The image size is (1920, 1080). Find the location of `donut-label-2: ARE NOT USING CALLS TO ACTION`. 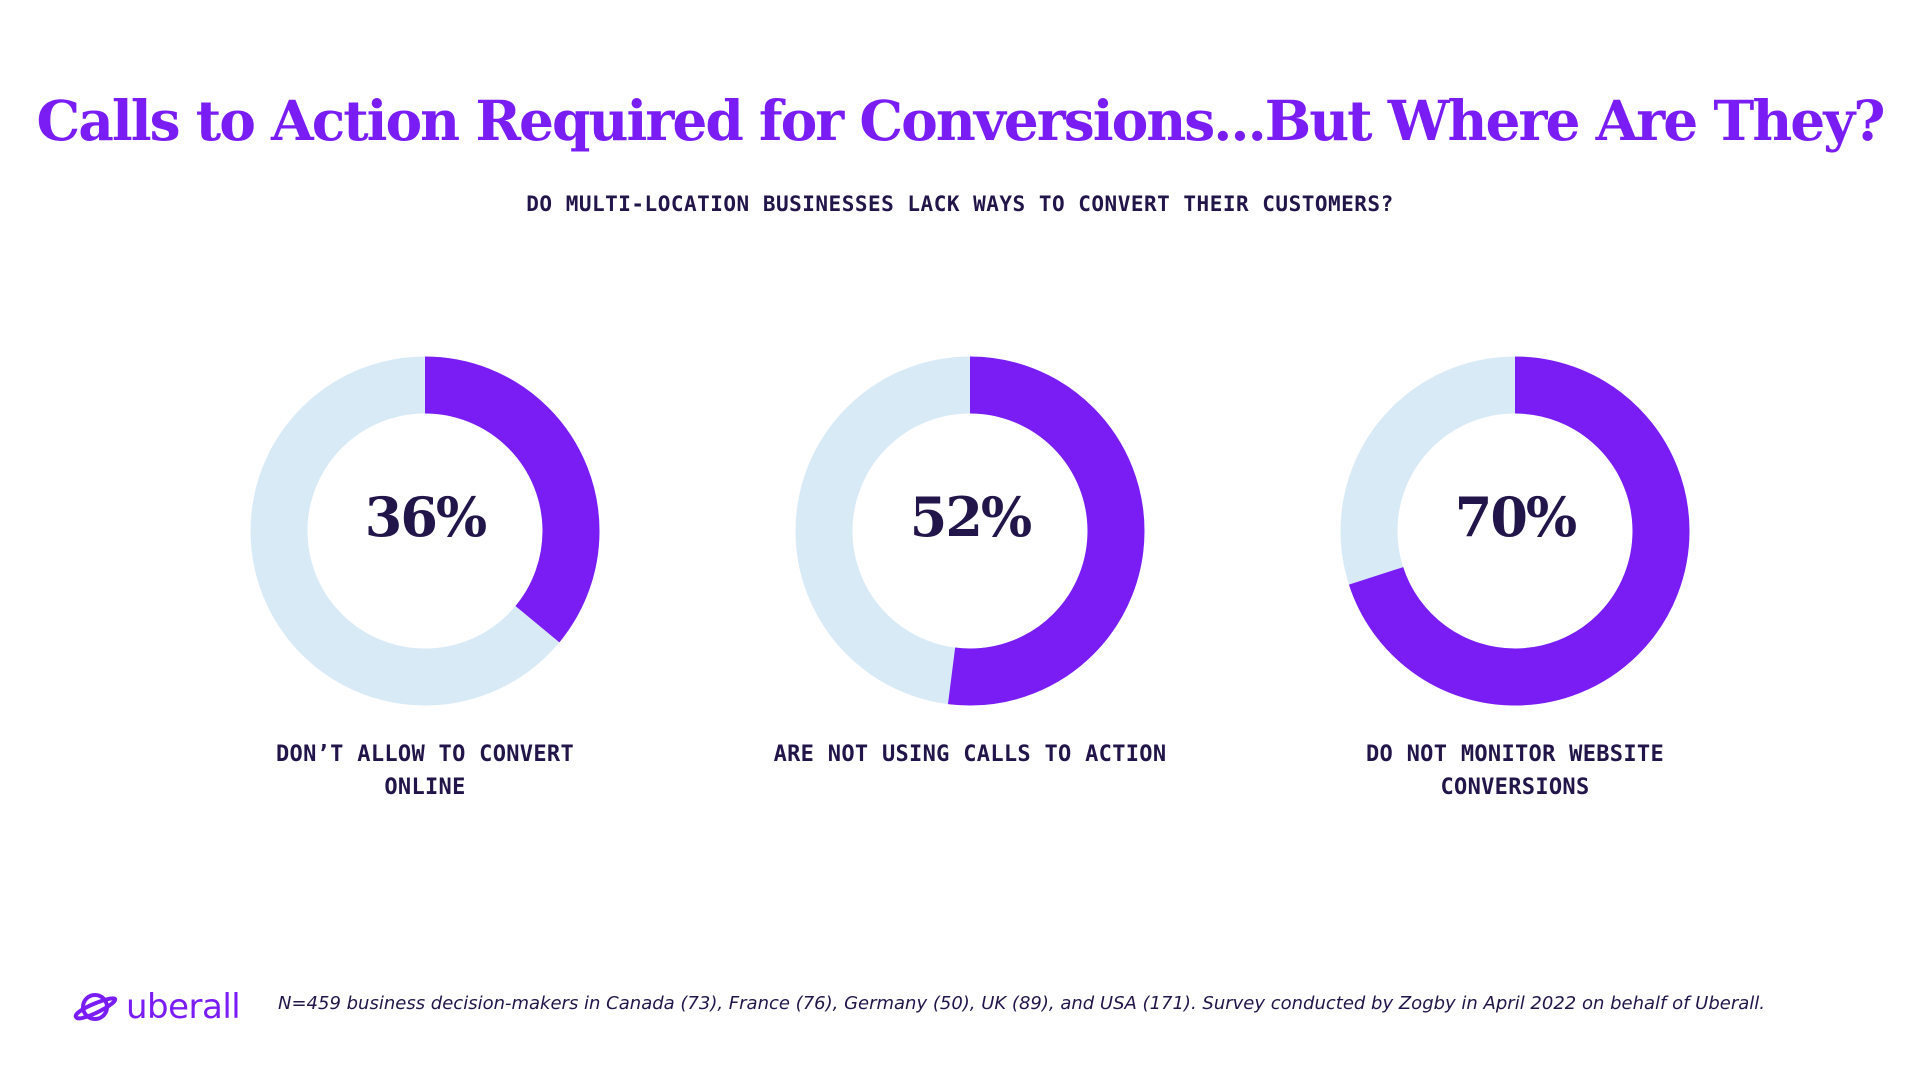

donut-label-2: ARE NOT USING CALLS TO ACTION is located at coordinates (970, 754).